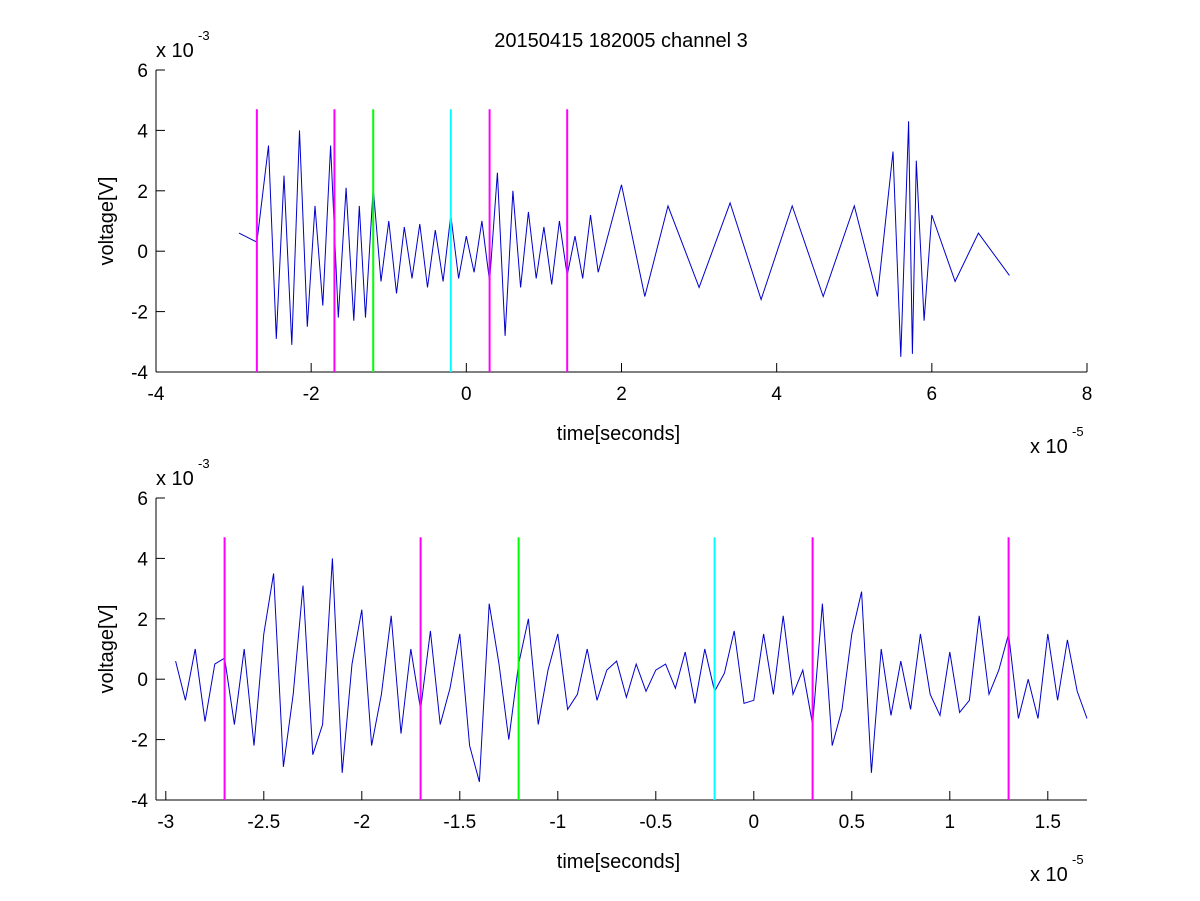  What do you see at coordinates (361, 822) in the screenshot?
I see `plot1-x-tick-label: -2` at bounding box center [361, 822].